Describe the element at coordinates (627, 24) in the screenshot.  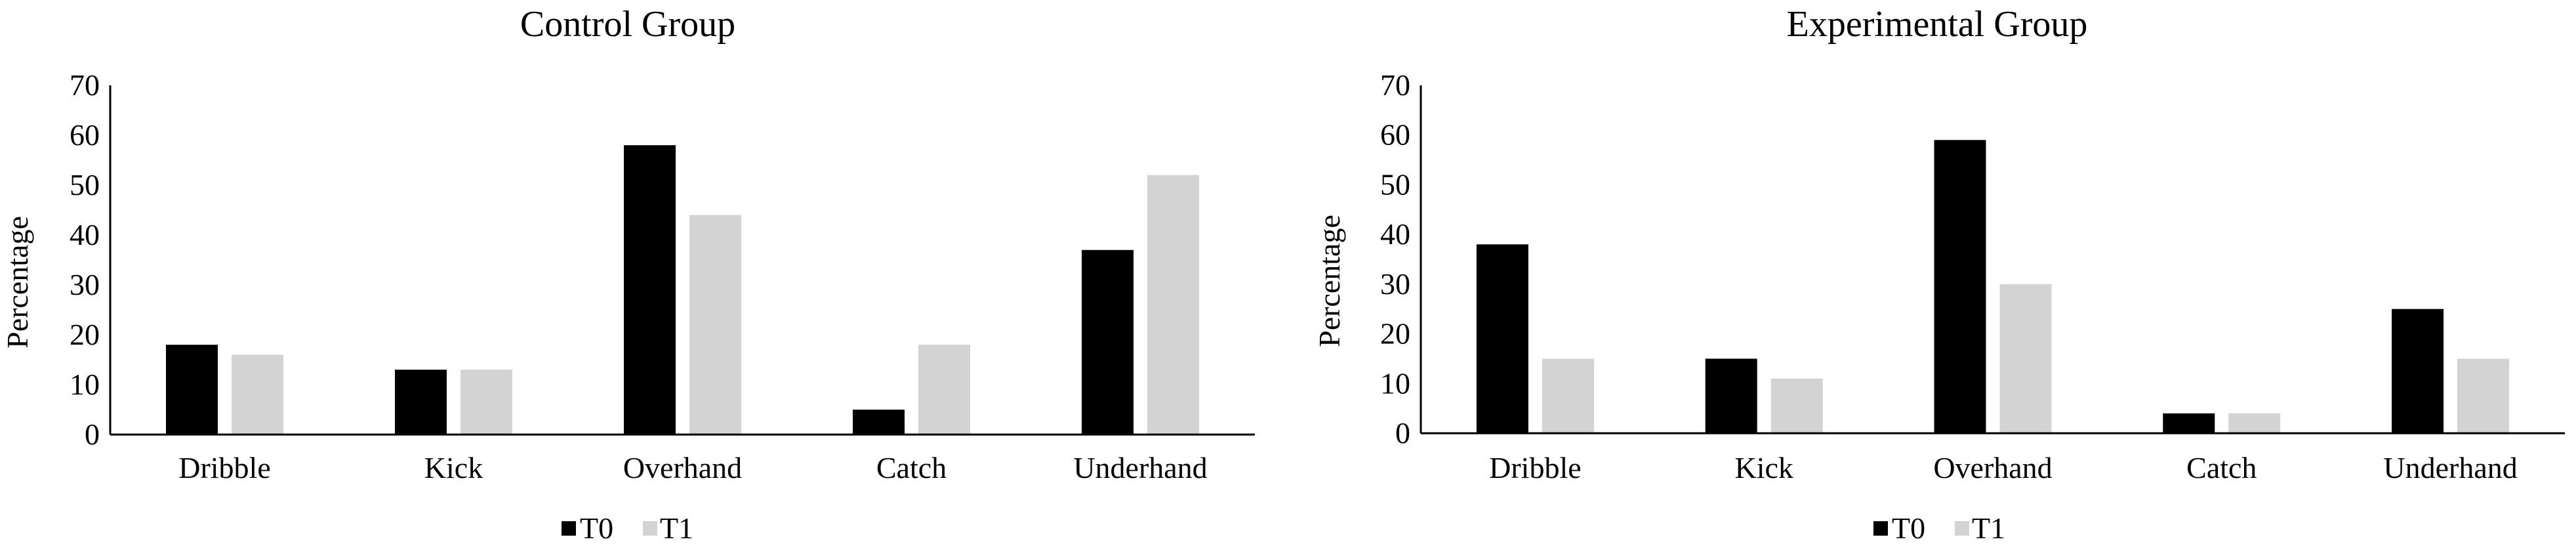
I see `chart-title: Control Group` at that location.